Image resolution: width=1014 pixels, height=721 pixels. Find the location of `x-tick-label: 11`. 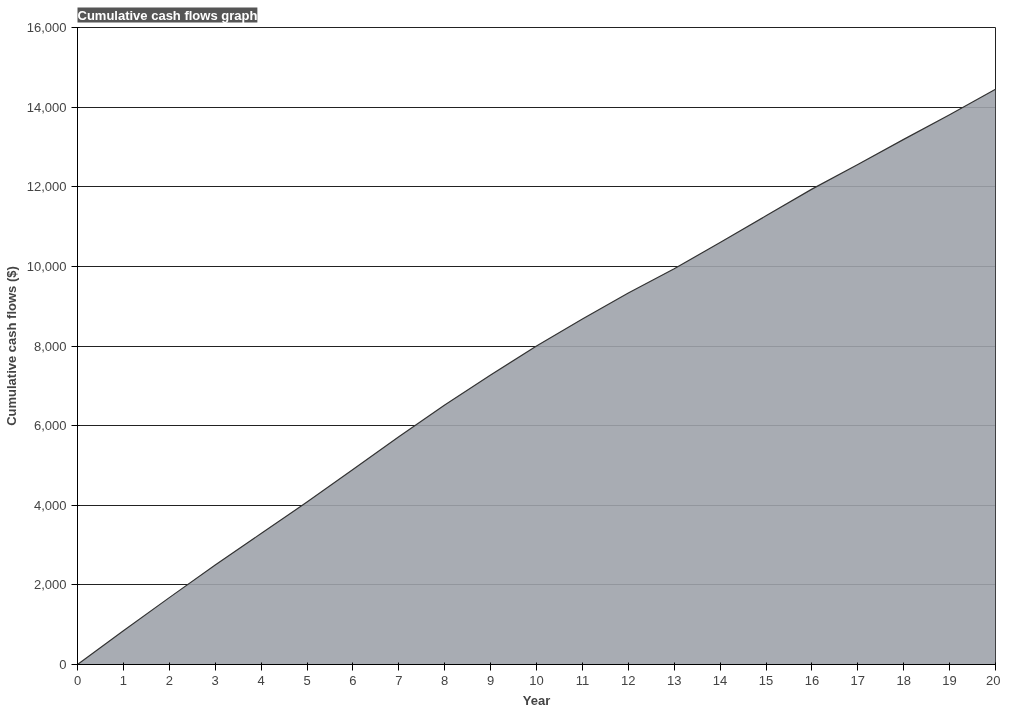

x-tick-label: 11 is located at coordinates (582, 680).